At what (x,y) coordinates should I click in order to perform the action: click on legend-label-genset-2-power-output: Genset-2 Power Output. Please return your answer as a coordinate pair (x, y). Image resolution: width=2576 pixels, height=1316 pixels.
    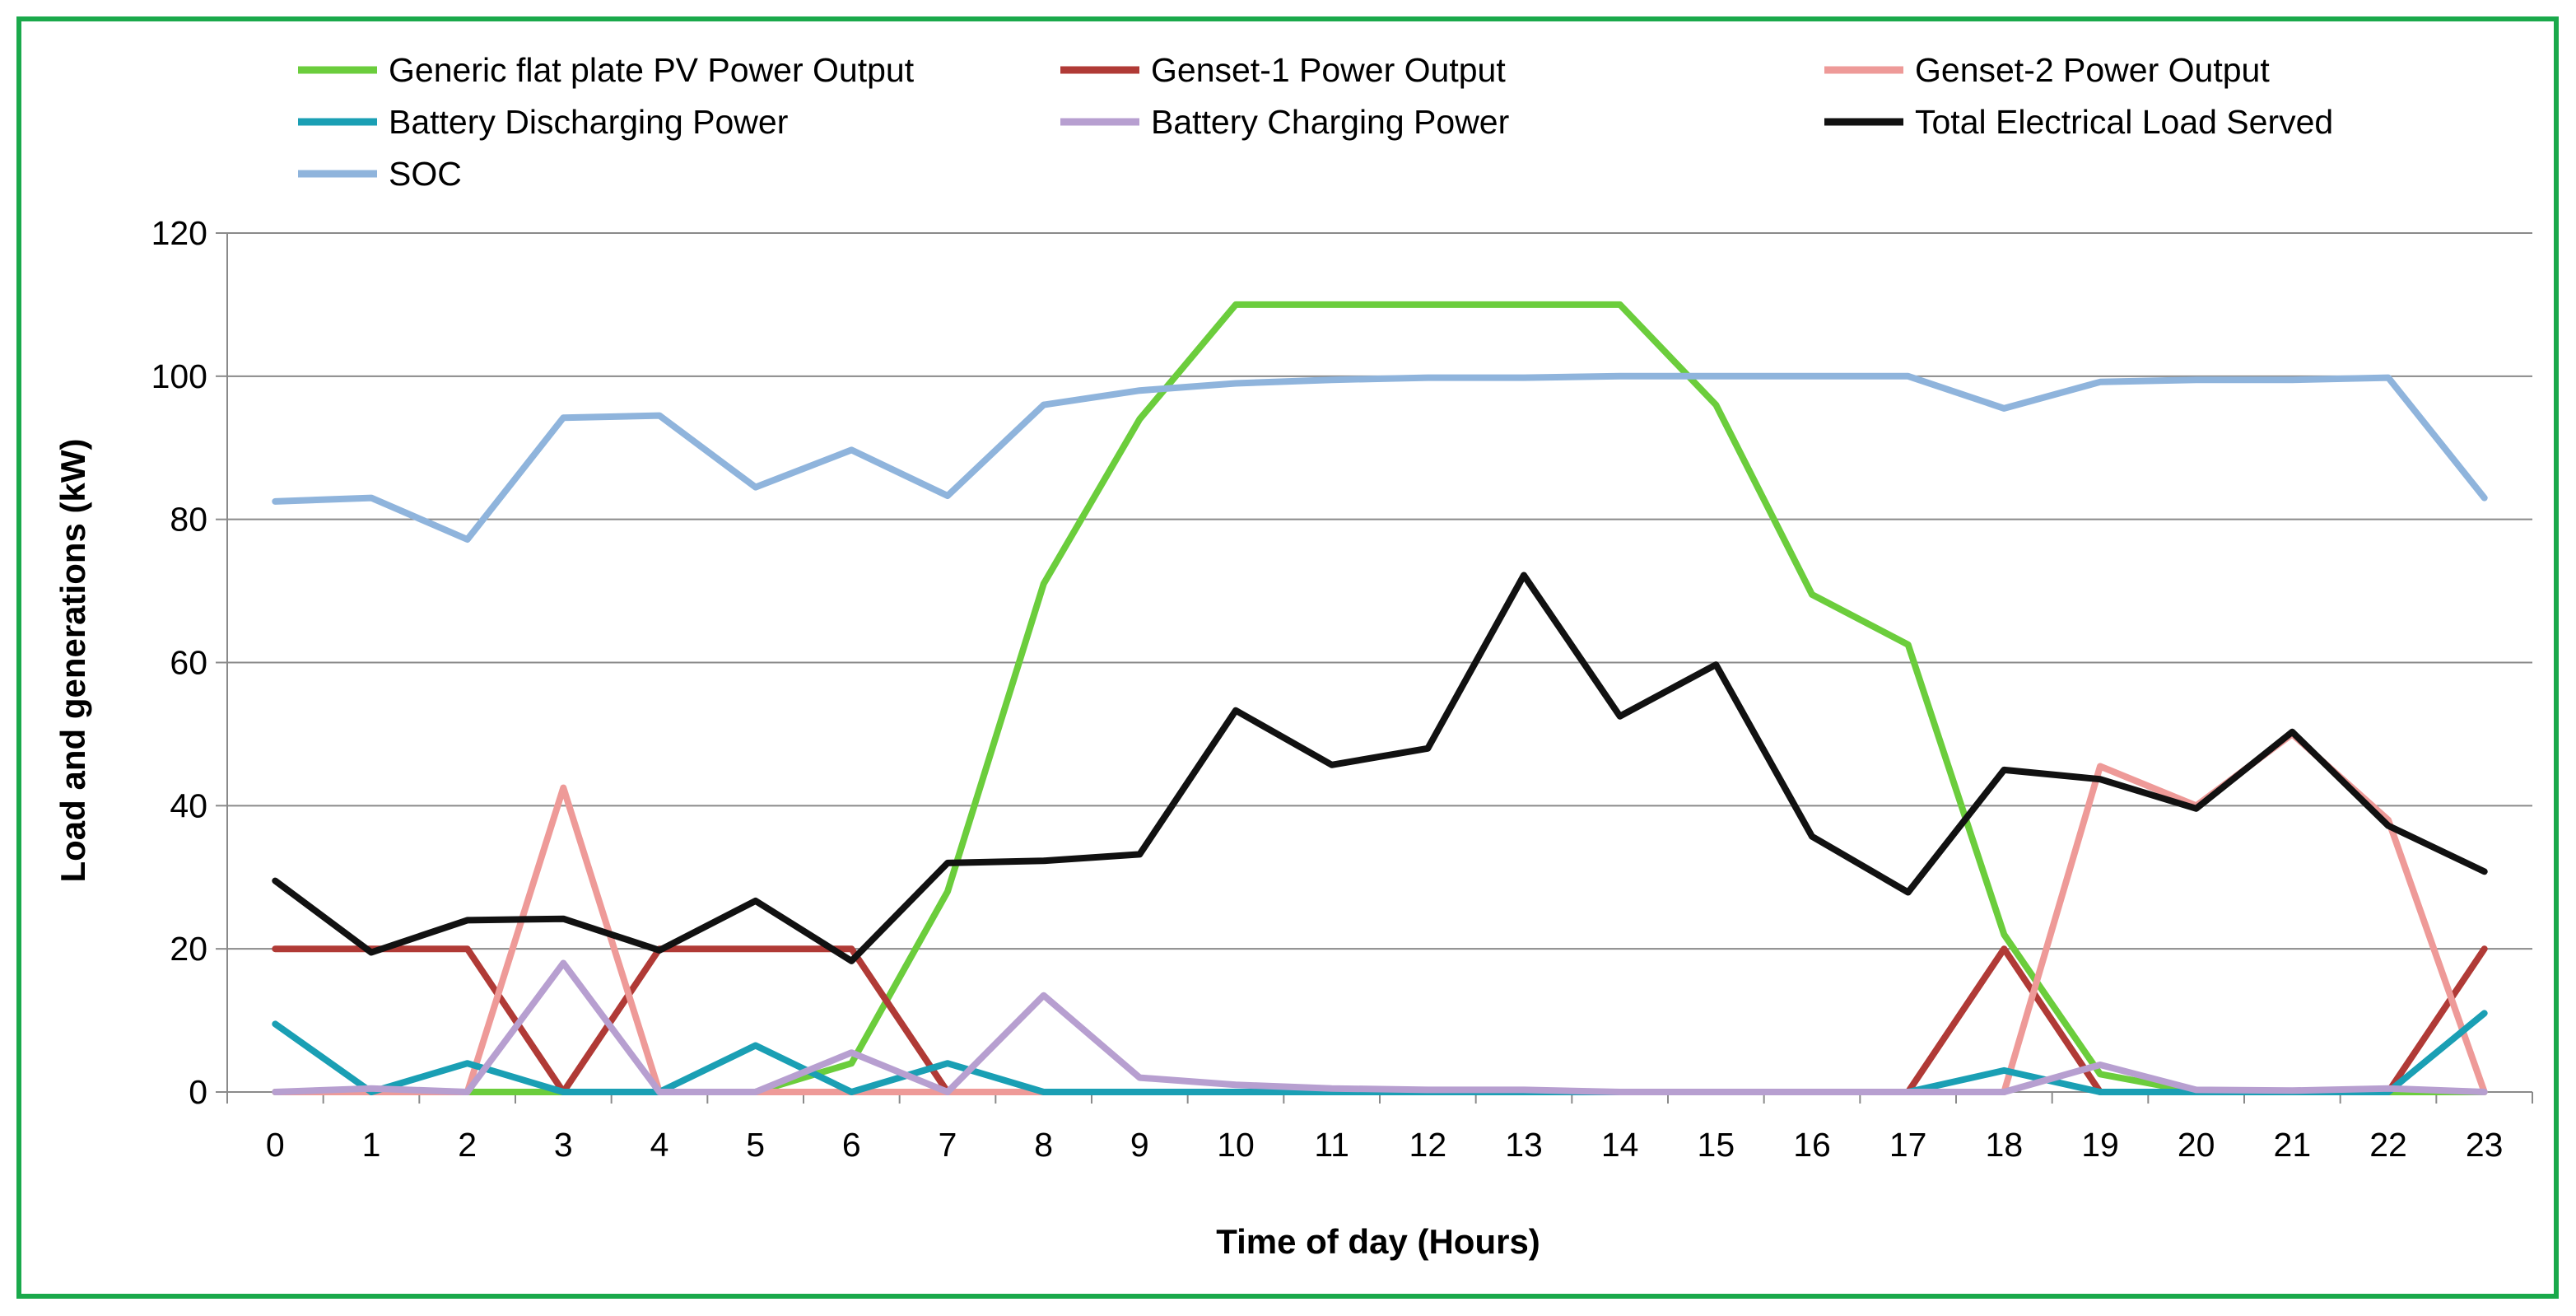
    Looking at the image, I should click on (2092, 70).